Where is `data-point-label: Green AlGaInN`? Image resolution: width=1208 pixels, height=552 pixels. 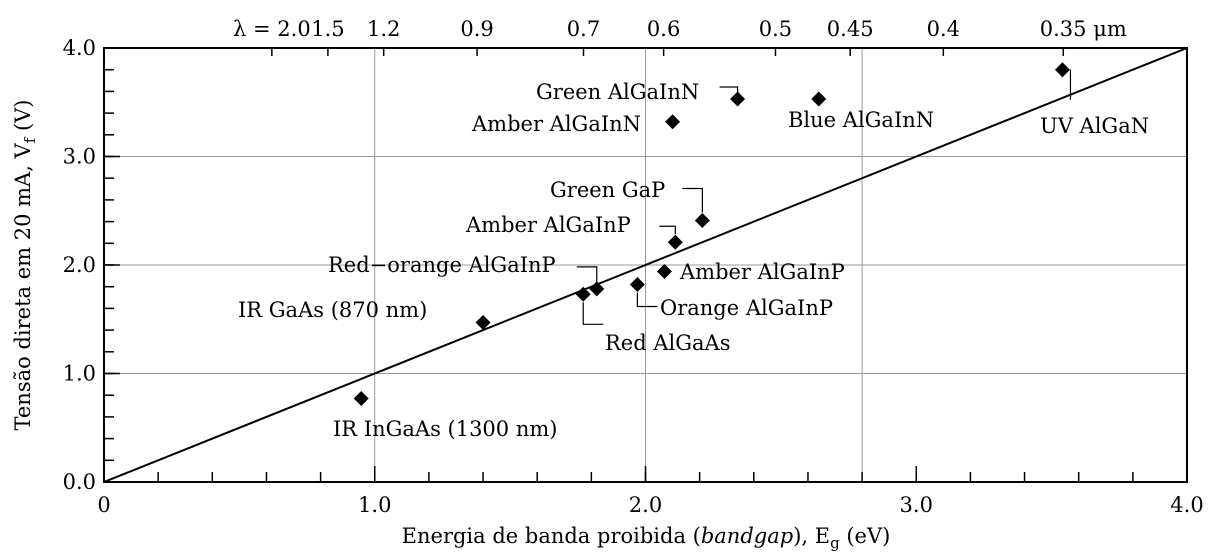 data-point-label: Green AlGaInN is located at coordinates (617, 92).